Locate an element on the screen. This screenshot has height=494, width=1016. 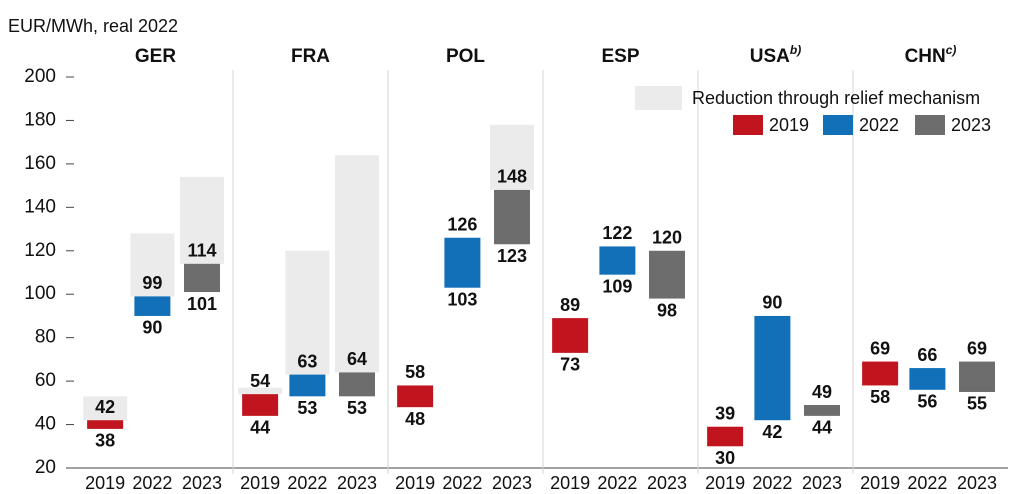
value-label: 44 is located at coordinates (260, 428).